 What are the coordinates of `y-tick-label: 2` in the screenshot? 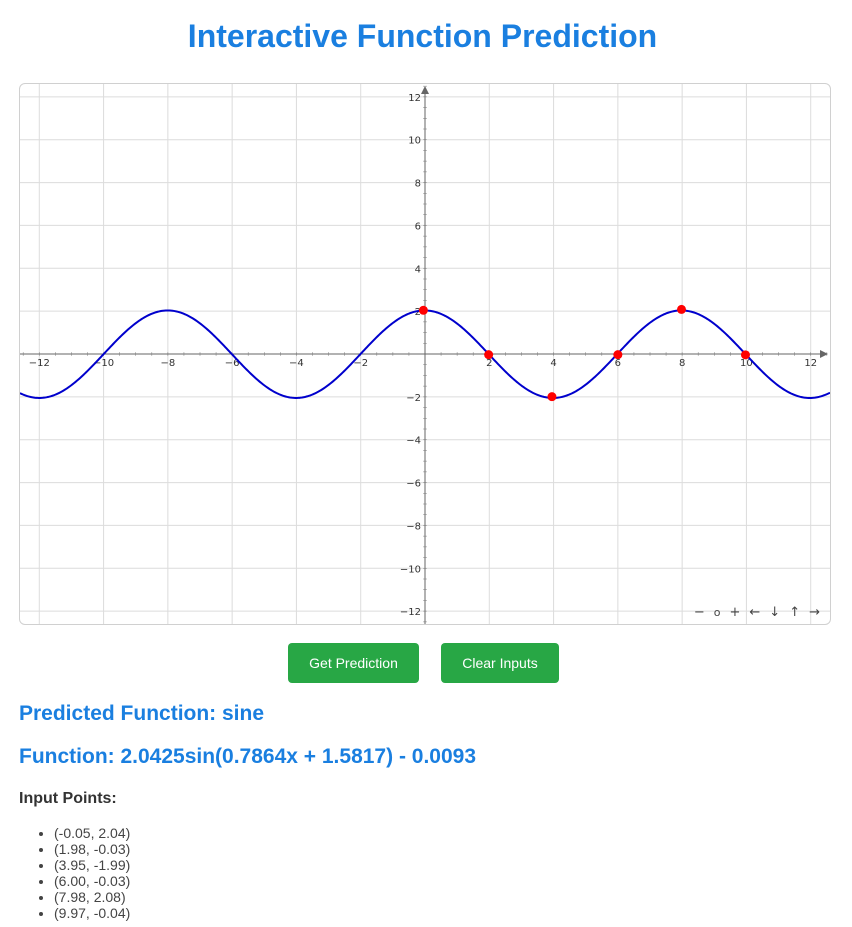 It's located at (418, 312).